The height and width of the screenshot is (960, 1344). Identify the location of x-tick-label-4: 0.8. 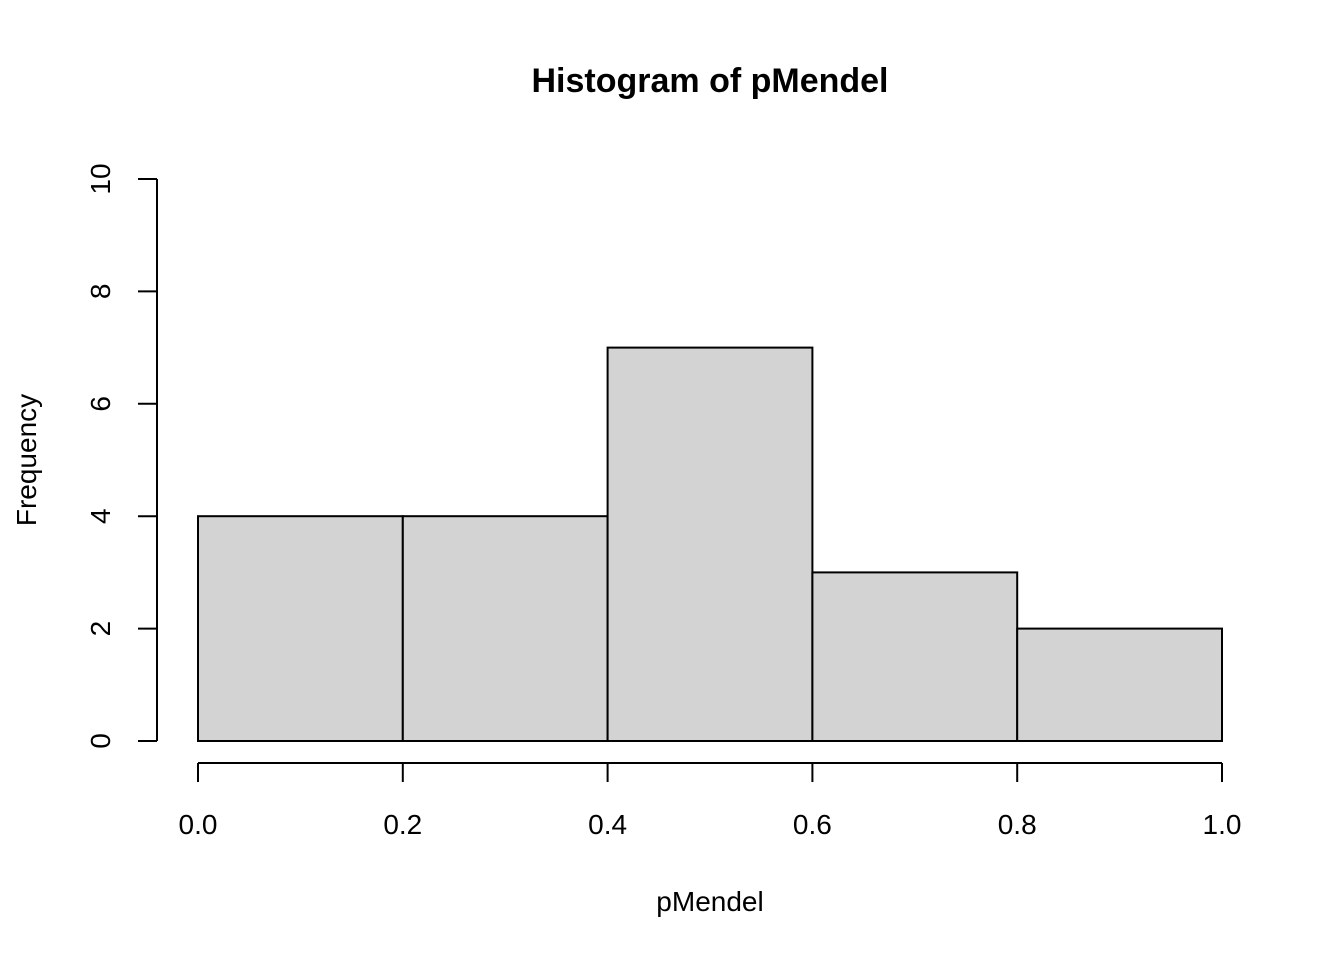
(1017, 824).